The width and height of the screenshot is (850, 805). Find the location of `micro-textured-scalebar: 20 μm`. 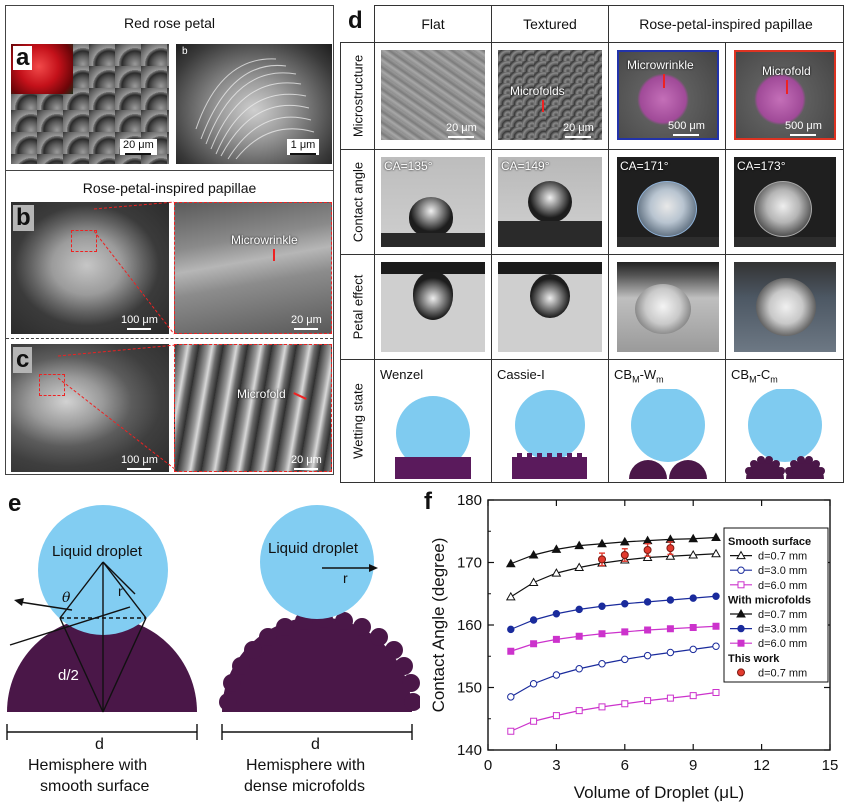

micro-textured-scalebar: 20 μm is located at coordinates (578, 130).